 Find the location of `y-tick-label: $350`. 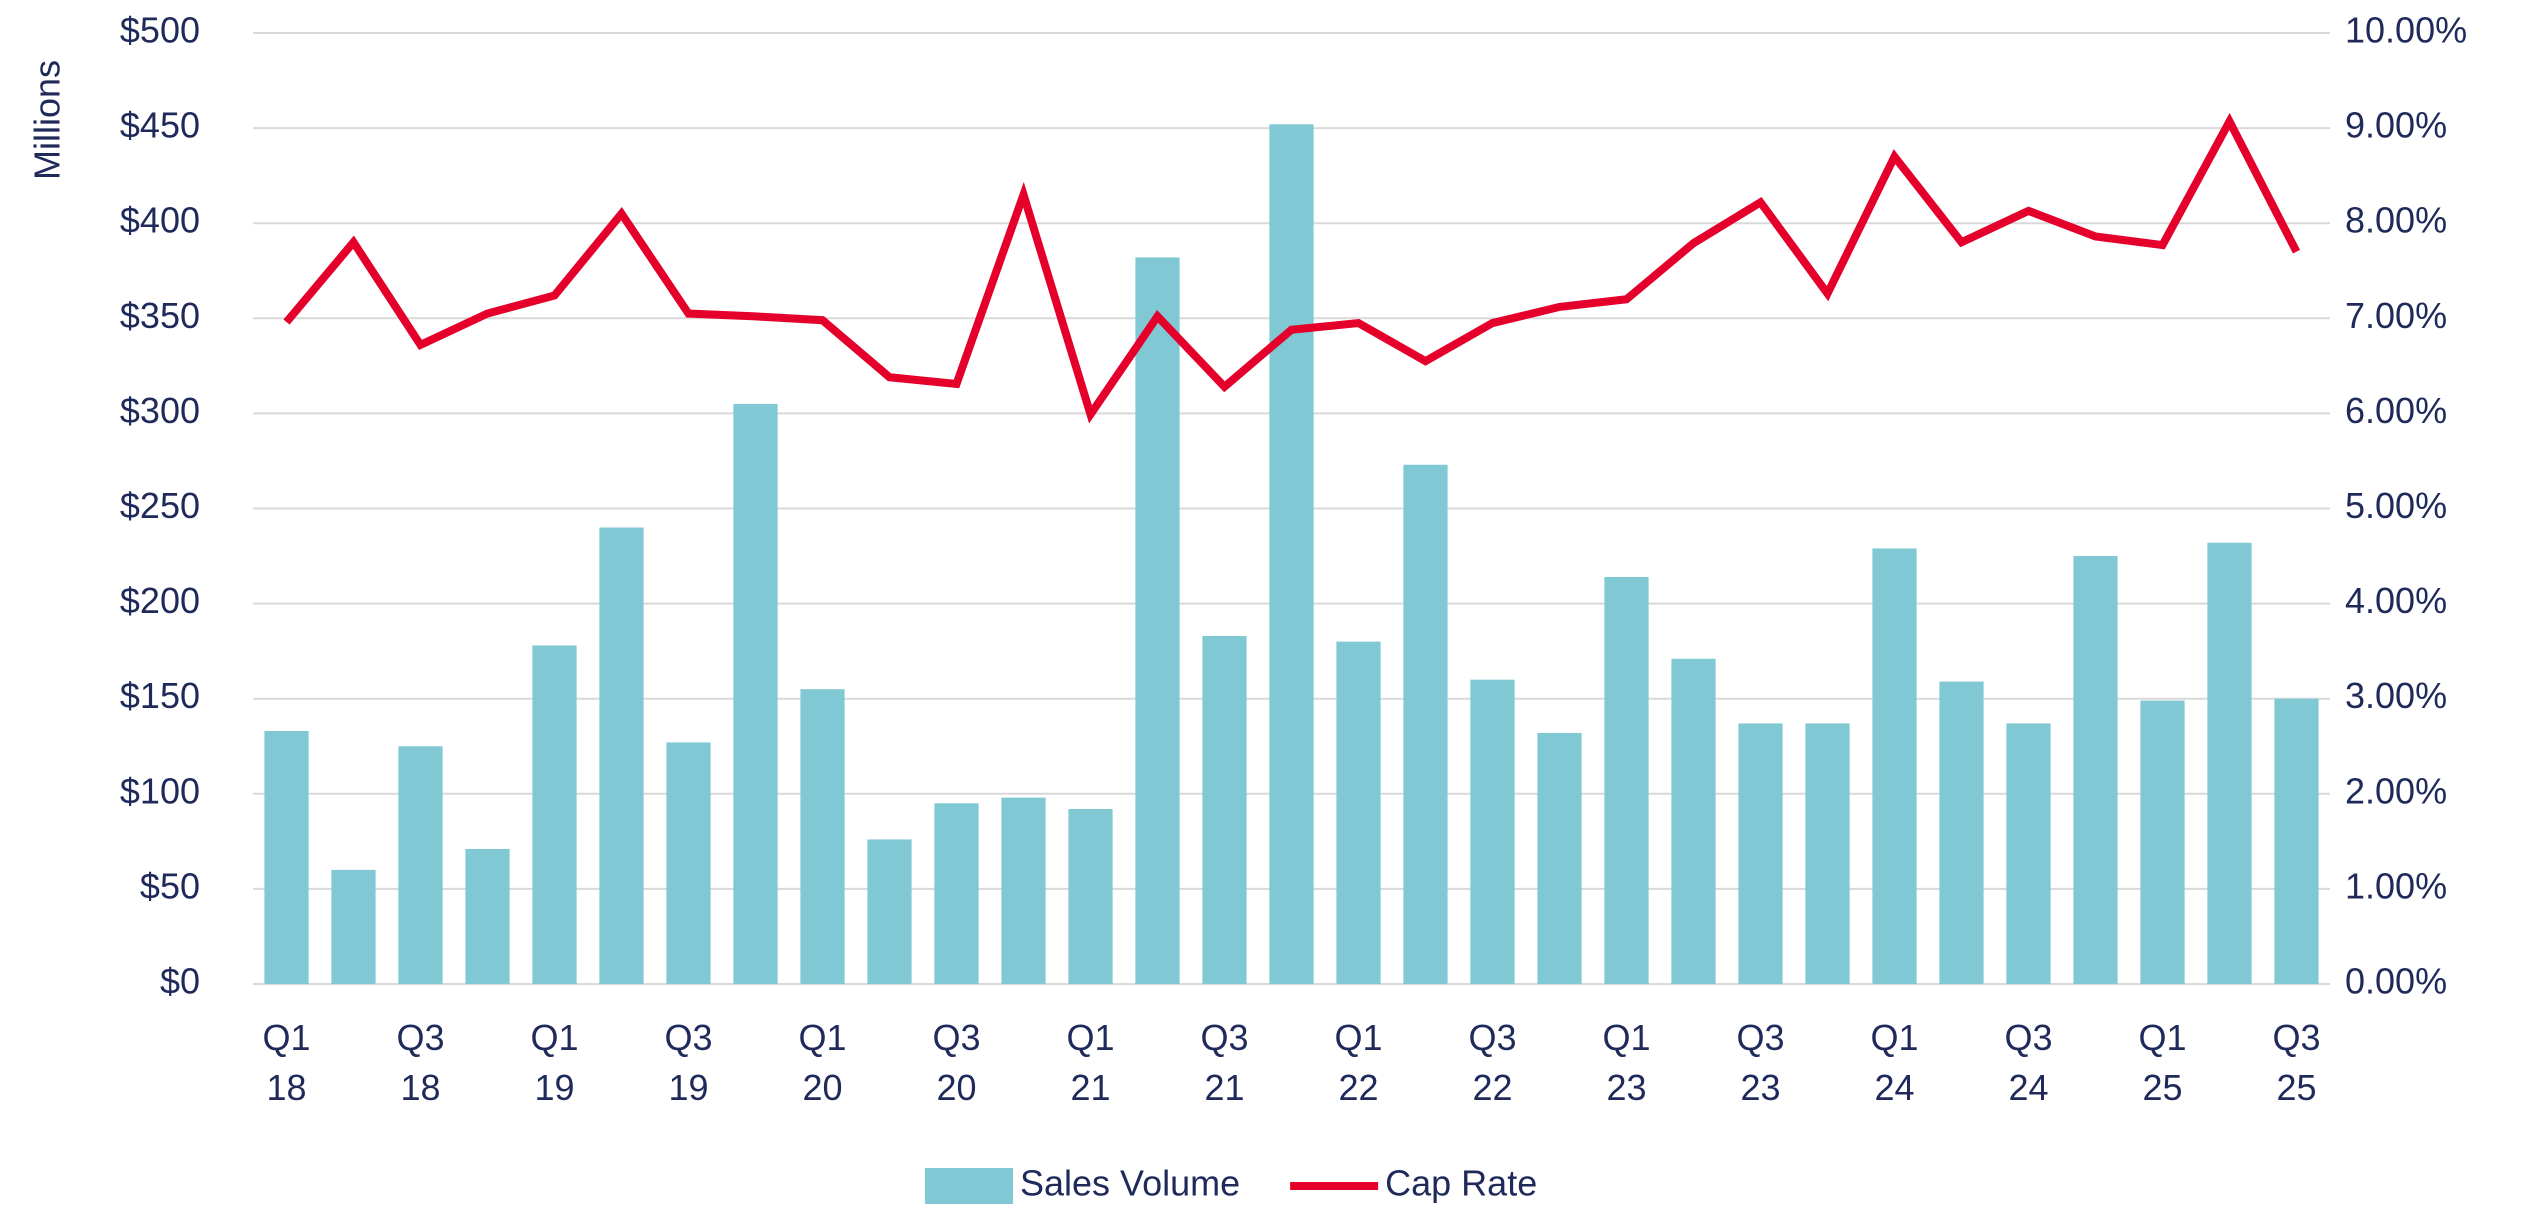

y-tick-label: $350 is located at coordinates (160, 315).